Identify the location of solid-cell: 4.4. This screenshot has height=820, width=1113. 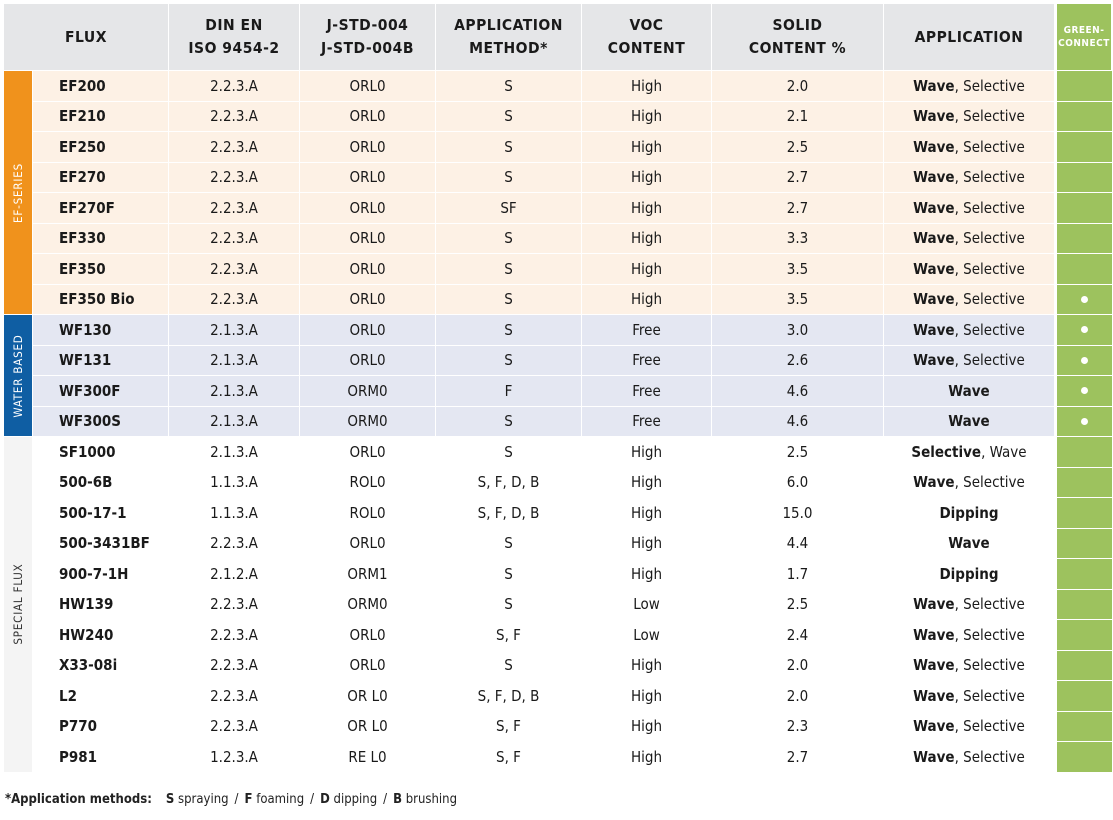
(797, 543).